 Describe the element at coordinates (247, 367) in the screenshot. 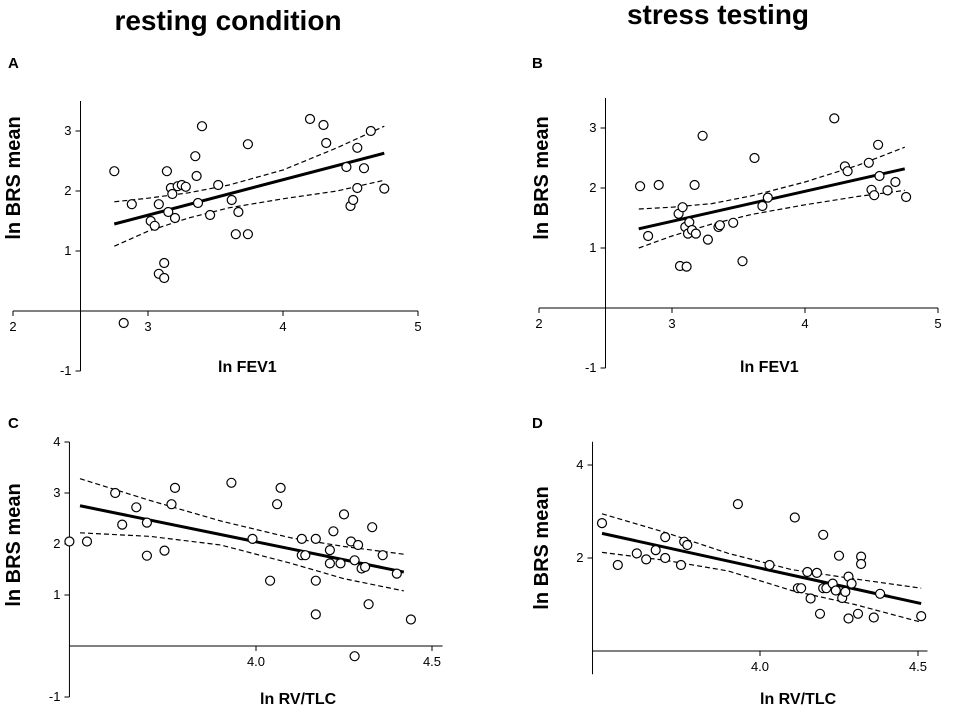

I see `x-axis-label: ln FEV1` at that location.